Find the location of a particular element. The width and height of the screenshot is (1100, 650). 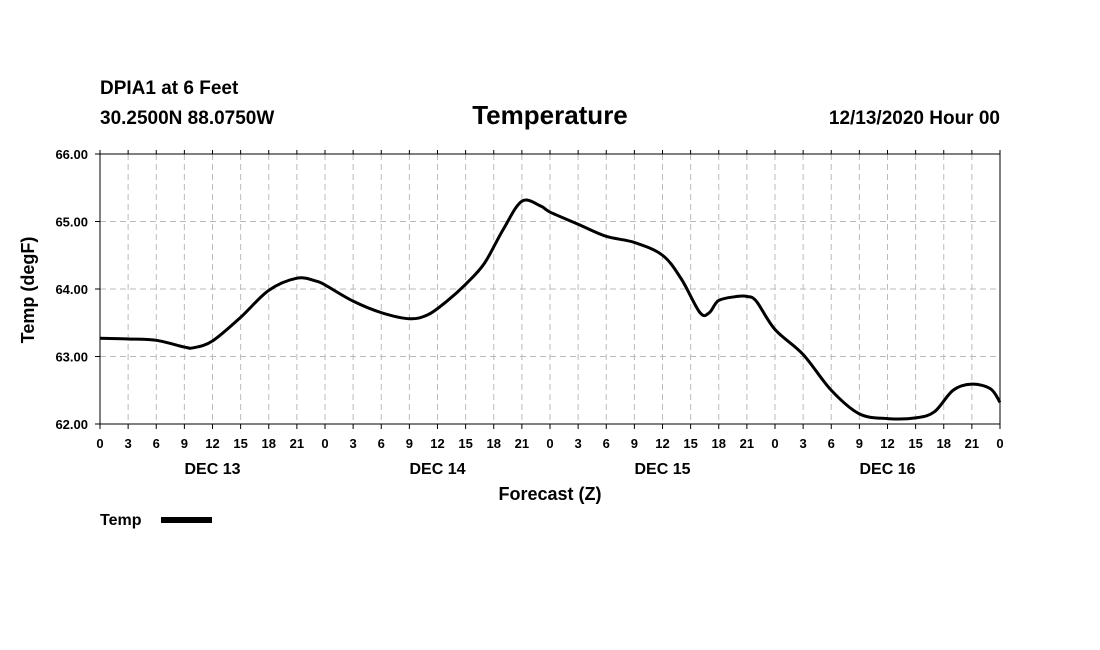

legend: Temp is located at coordinates (156, 520).